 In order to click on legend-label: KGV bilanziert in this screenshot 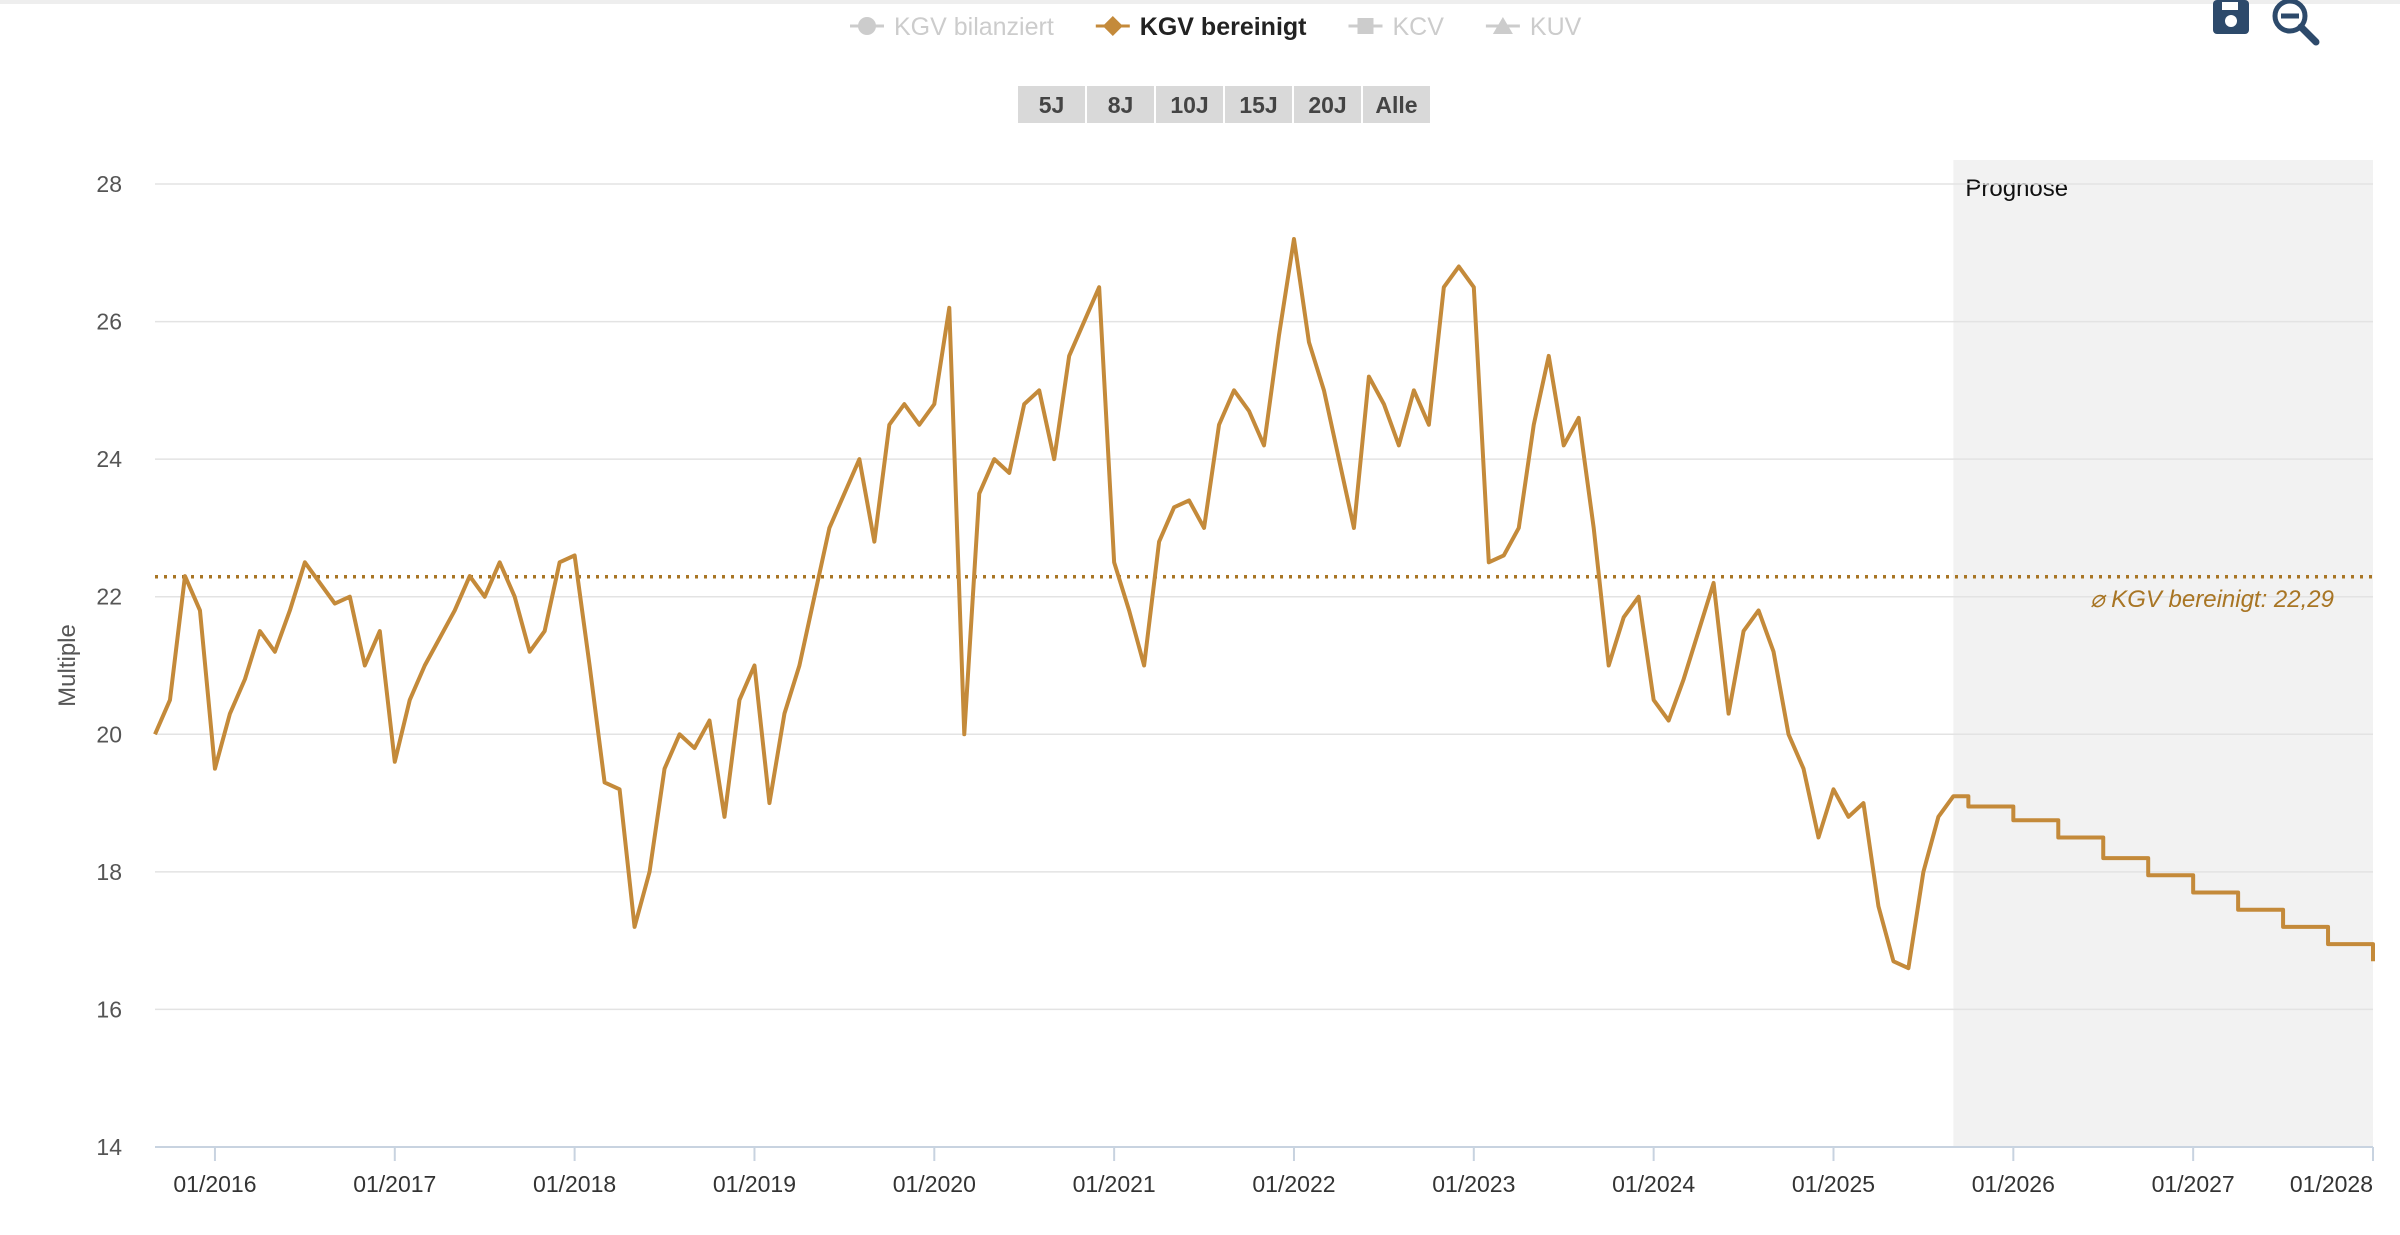, I will do `click(974, 27)`.